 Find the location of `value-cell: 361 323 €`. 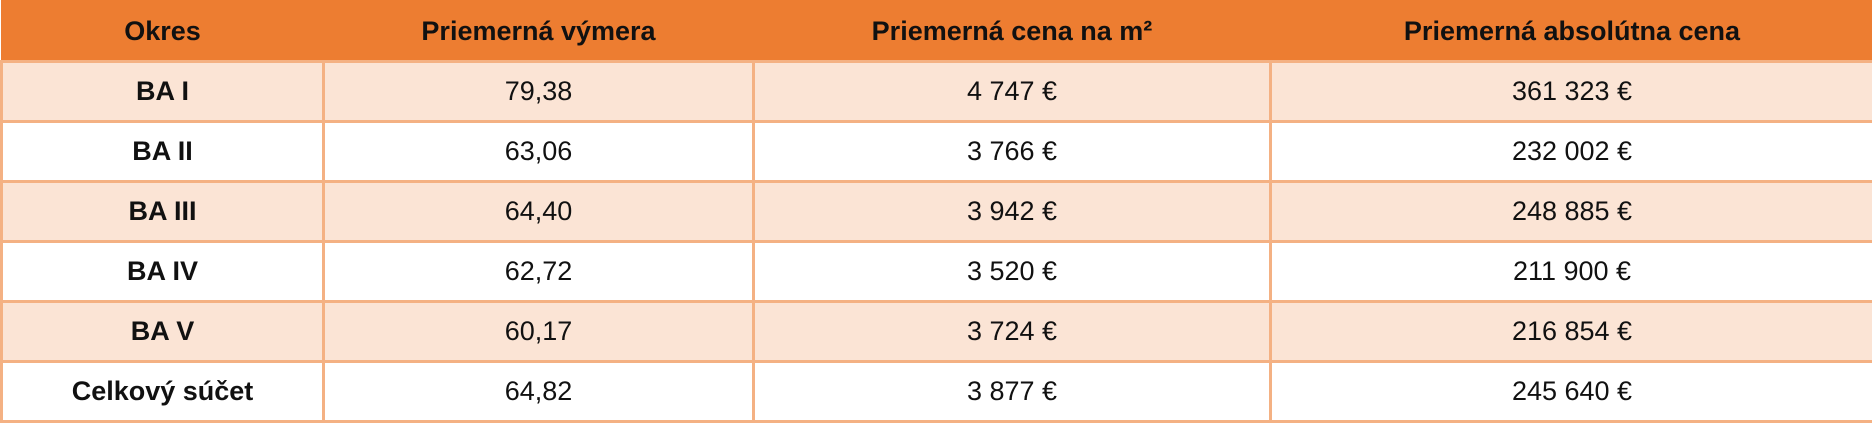

value-cell: 361 323 € is located at coordinates (1571, 92).